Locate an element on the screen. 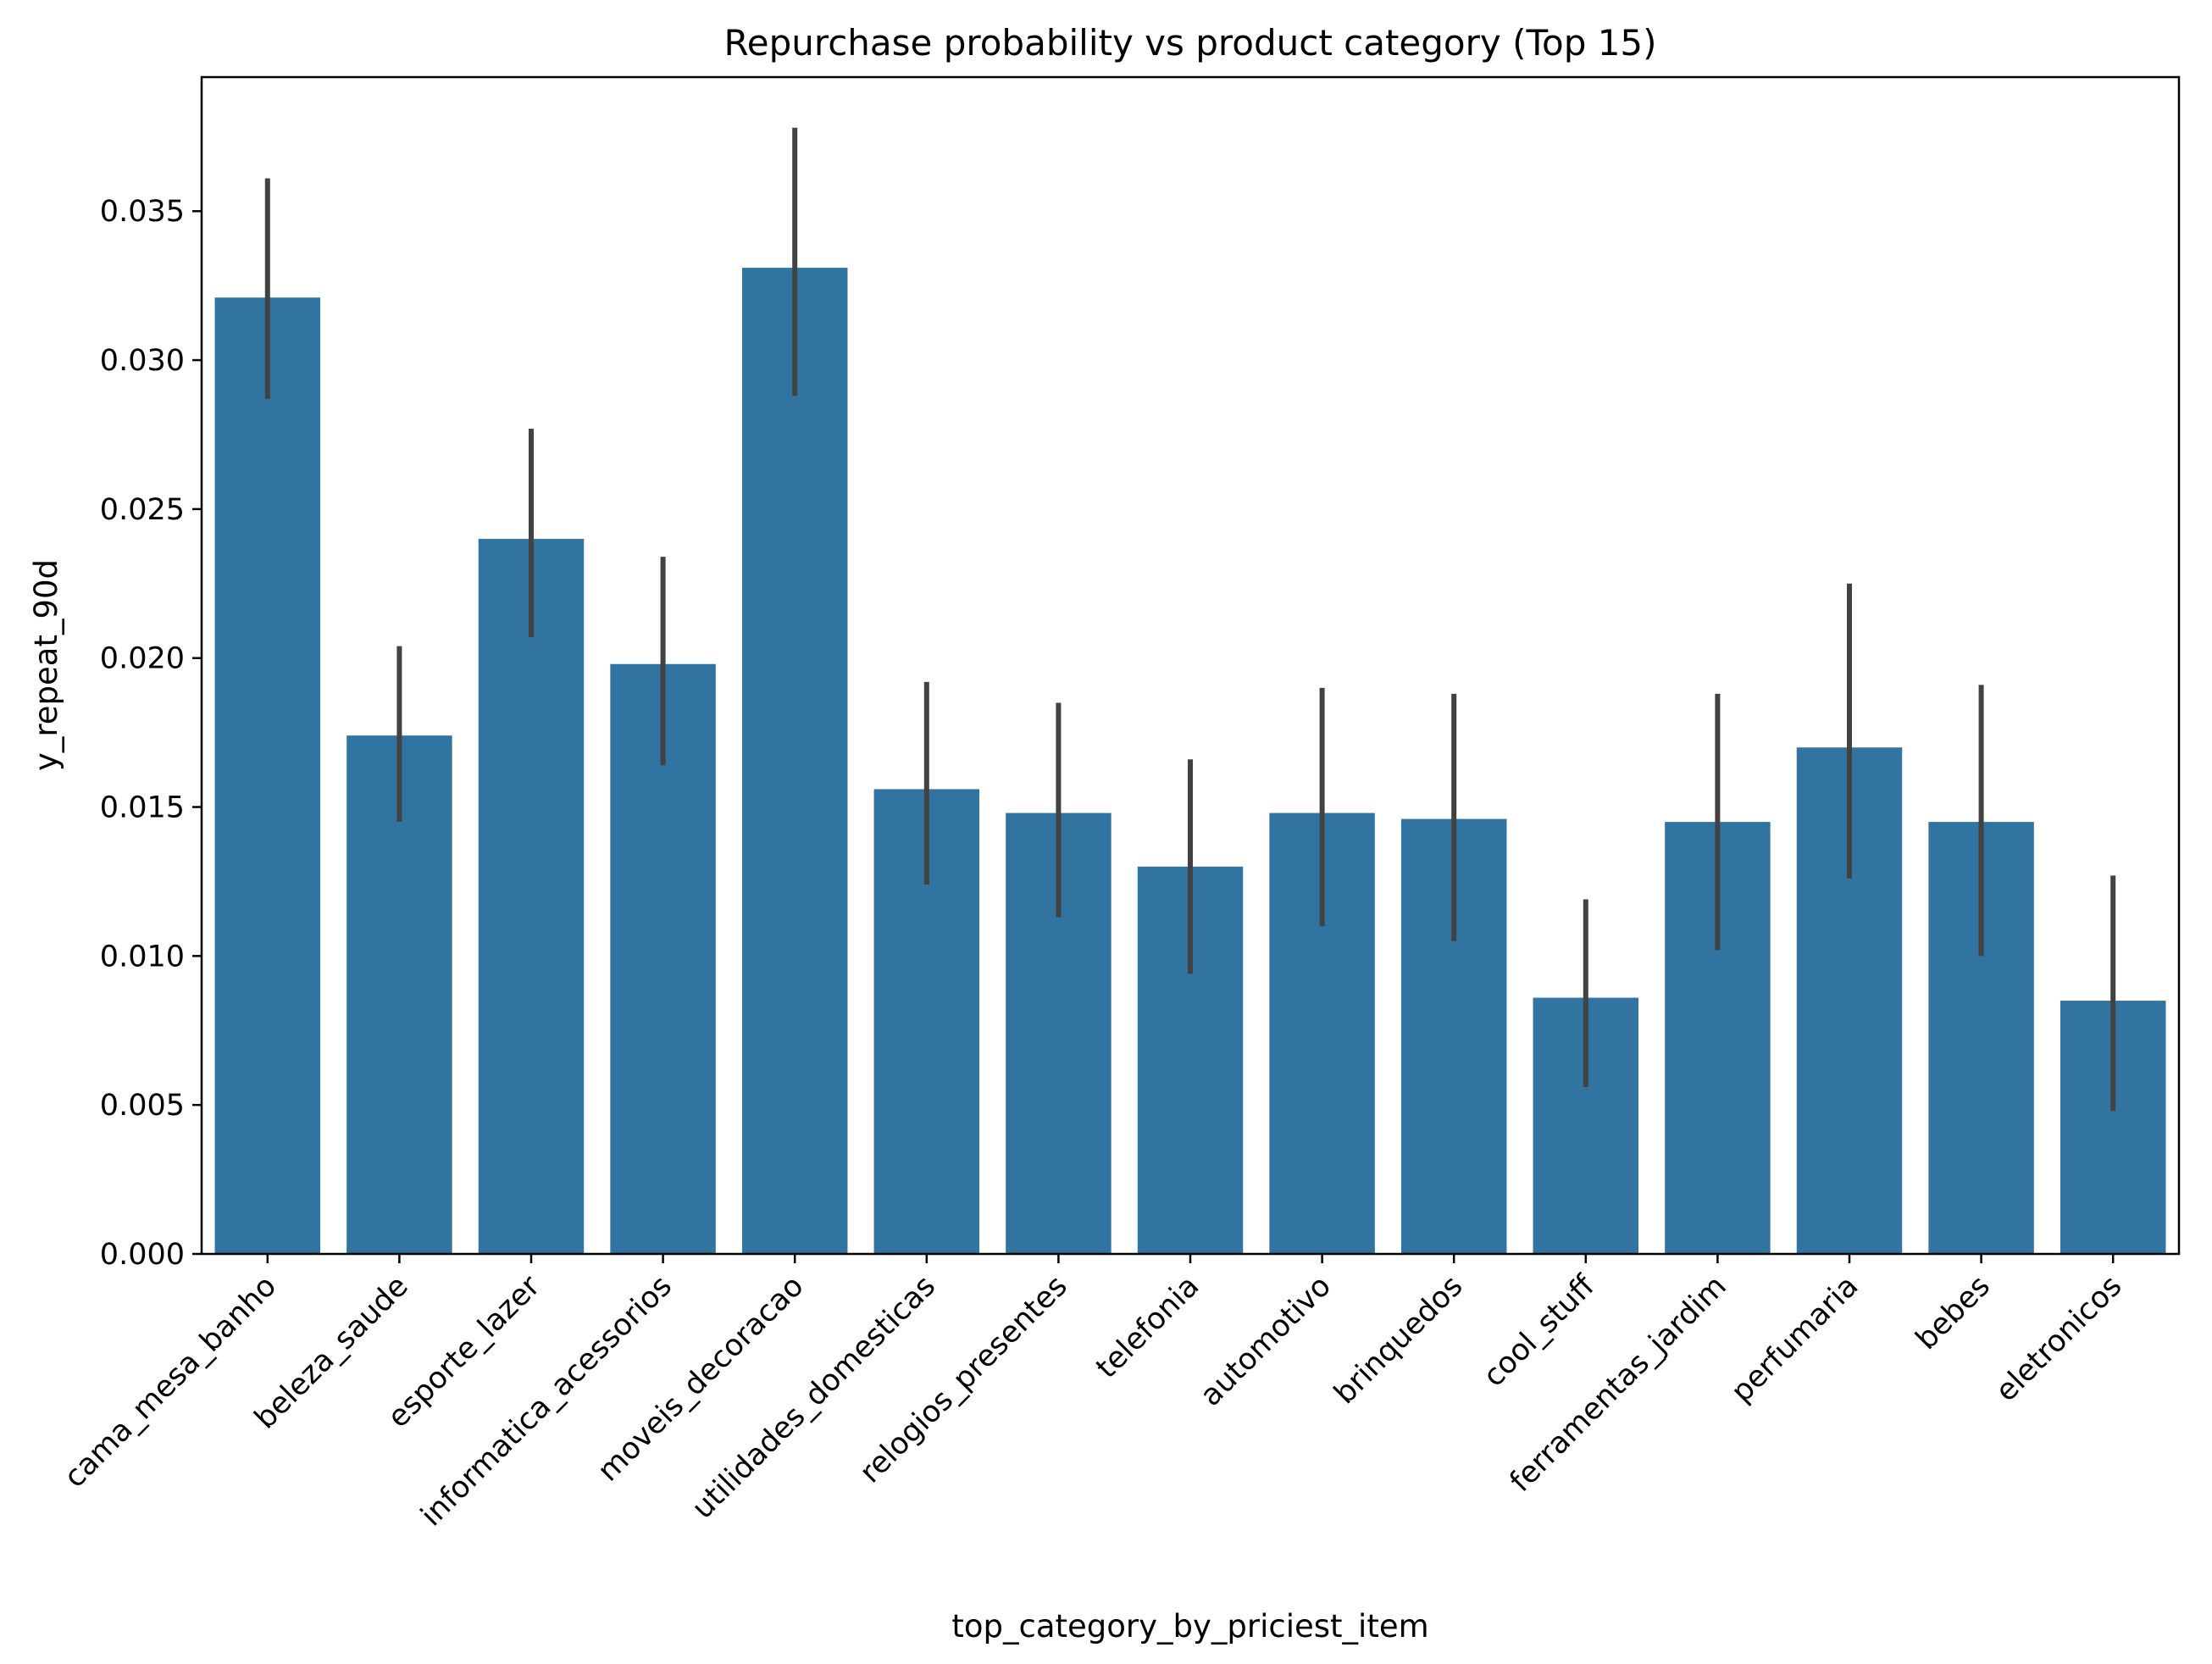  y-tick-label: 0.035 is located at coordinates (142, 212).